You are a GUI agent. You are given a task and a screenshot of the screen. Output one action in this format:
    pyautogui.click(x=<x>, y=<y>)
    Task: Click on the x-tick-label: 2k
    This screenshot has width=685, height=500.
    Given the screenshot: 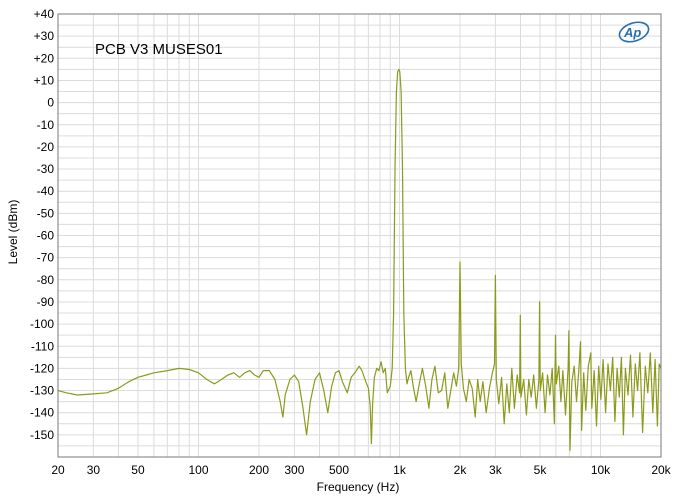 What is the action you would take?
    pyautogui.click(x=461, y=470)
    